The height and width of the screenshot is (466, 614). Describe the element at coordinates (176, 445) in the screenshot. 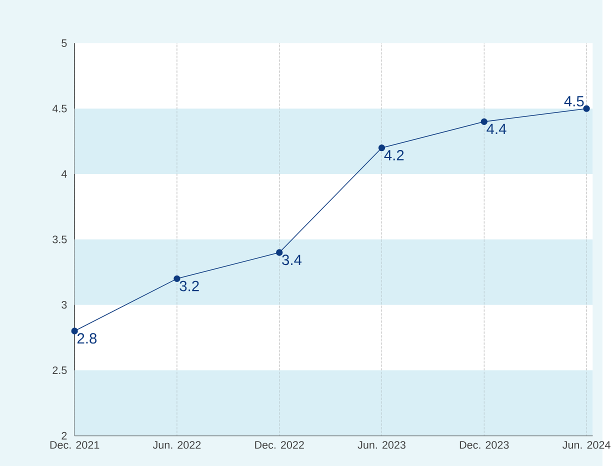

I see `x-tick-label: Jun. 2022` at that location.